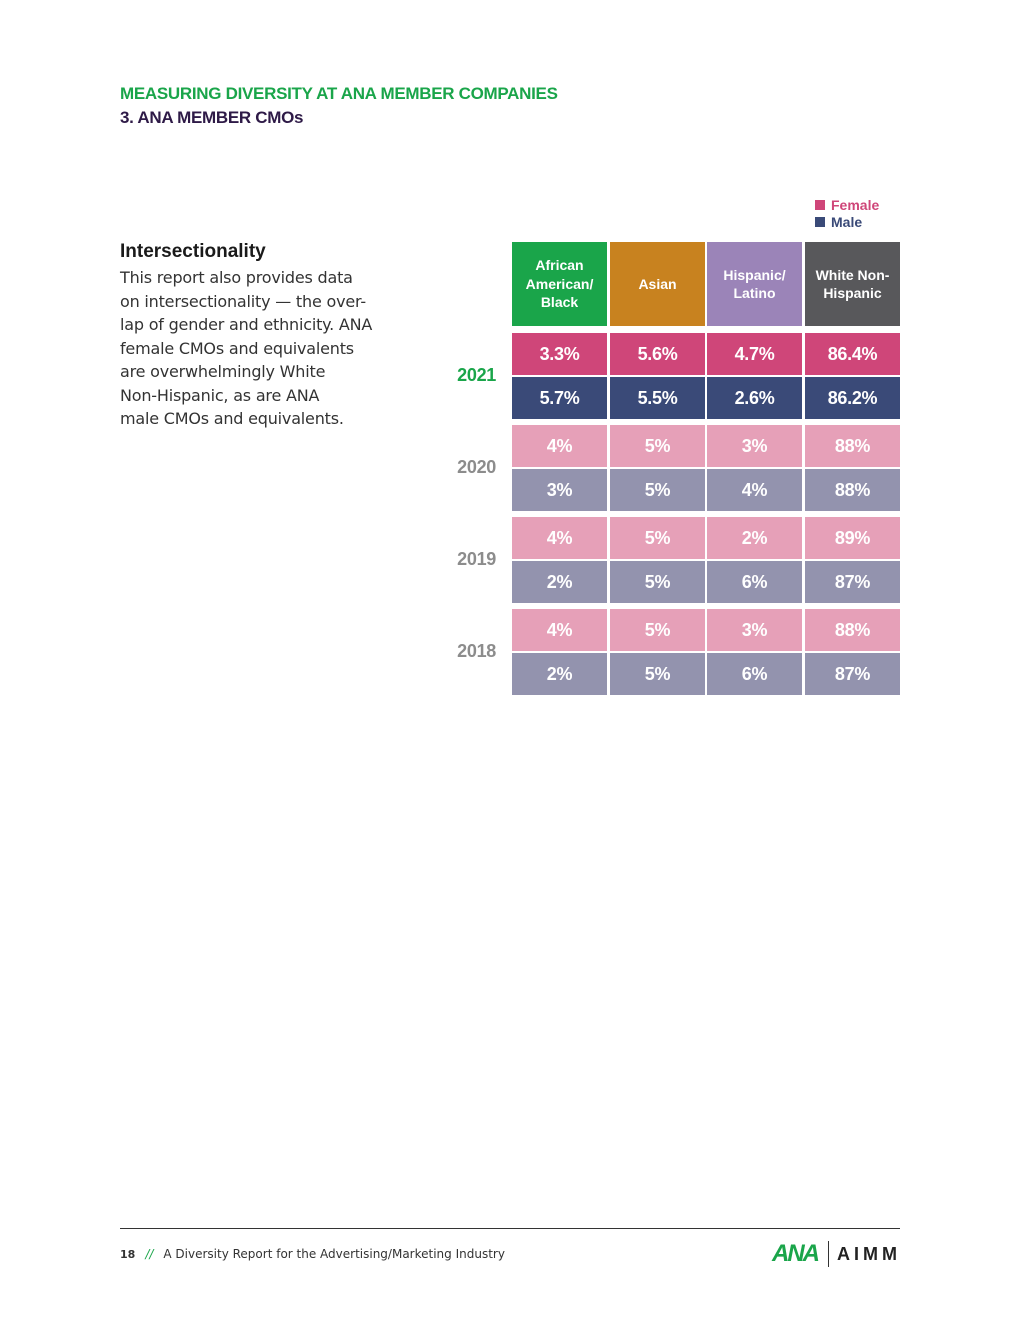 This screenshot has height=1320, width=1020. I want to click on subsection-heading: 3. ANA MEMBER CMOs, so click(212, 117).